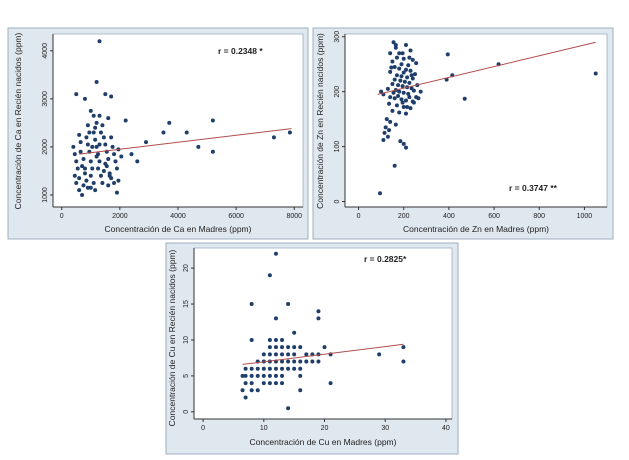 This screenshot has width=629, height=460. Describe the element at coordinates (337, 37) in the screenshot. I see `panel-zn-ytick-label: 300` at that location.